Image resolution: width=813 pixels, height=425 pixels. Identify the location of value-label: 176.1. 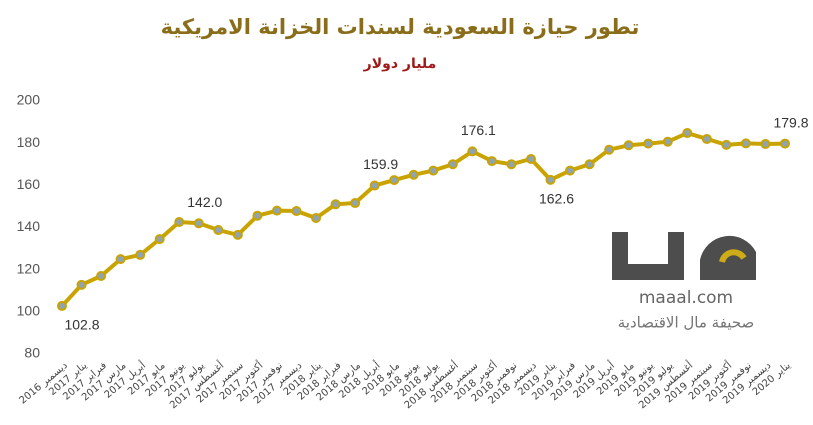
(478, 130).